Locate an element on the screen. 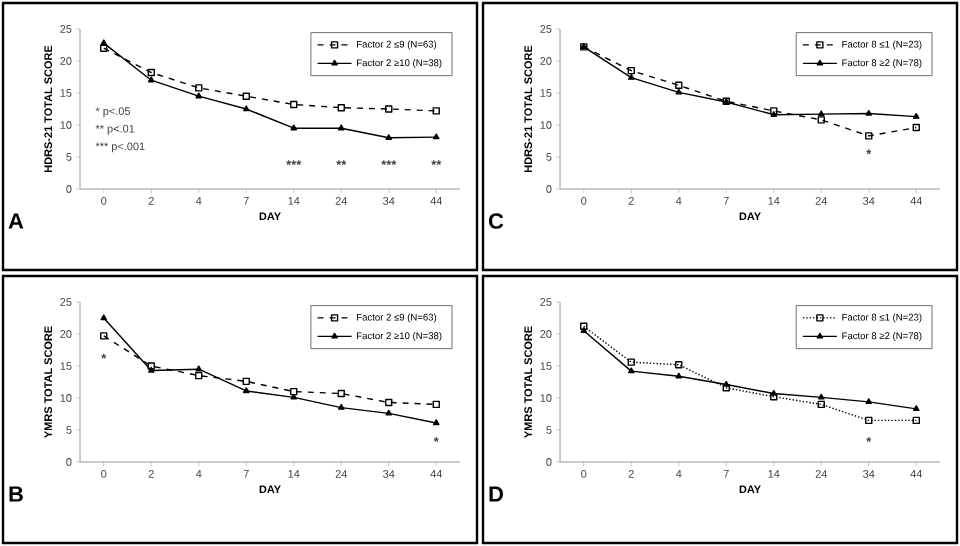  text: B is located at coordinates (16, 494).